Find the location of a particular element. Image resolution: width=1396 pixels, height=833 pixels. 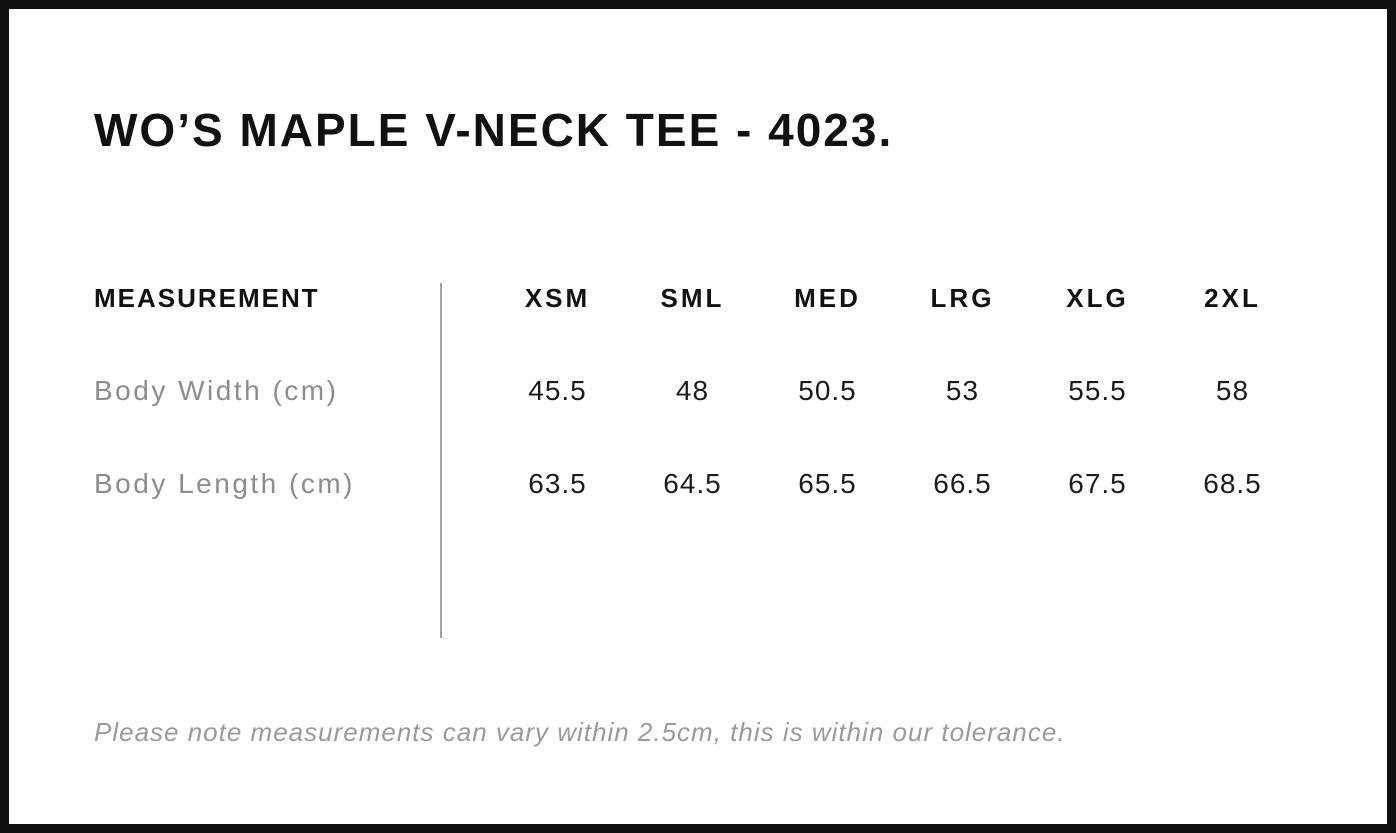

body-length-values: 63.5 64.5 65.5 66.5 67.5 68.5 is located at coordinates (870, 484).